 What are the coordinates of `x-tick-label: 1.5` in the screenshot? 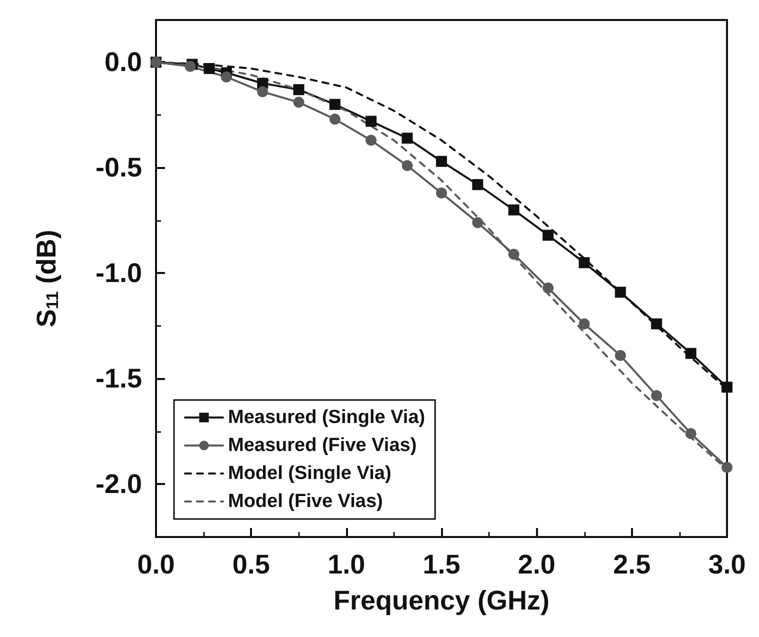 It's located at (441, 565).